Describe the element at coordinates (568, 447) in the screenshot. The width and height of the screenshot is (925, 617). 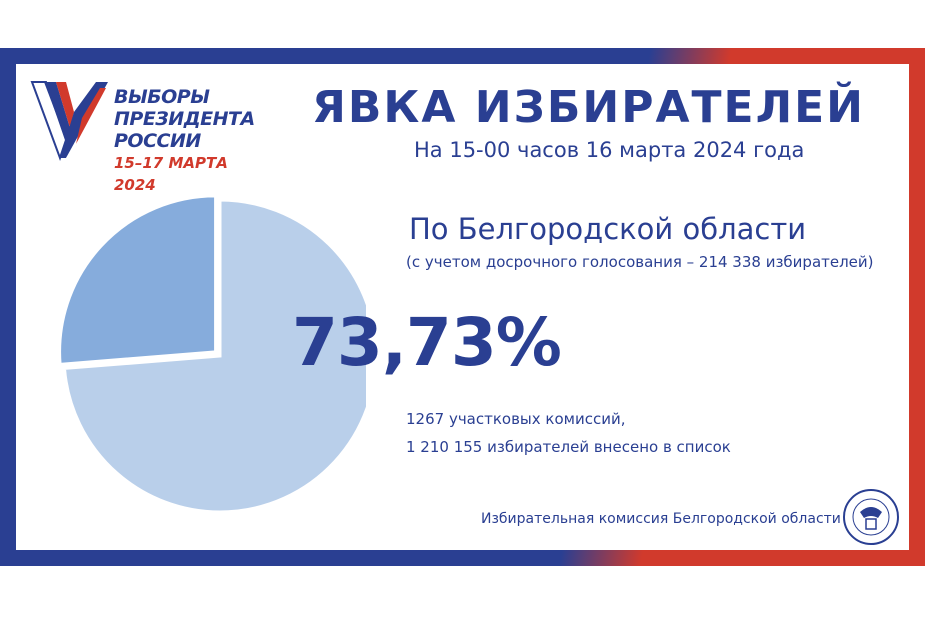
I see `voters-listed: 1 210 155 избирателей внесено в список` at that location.